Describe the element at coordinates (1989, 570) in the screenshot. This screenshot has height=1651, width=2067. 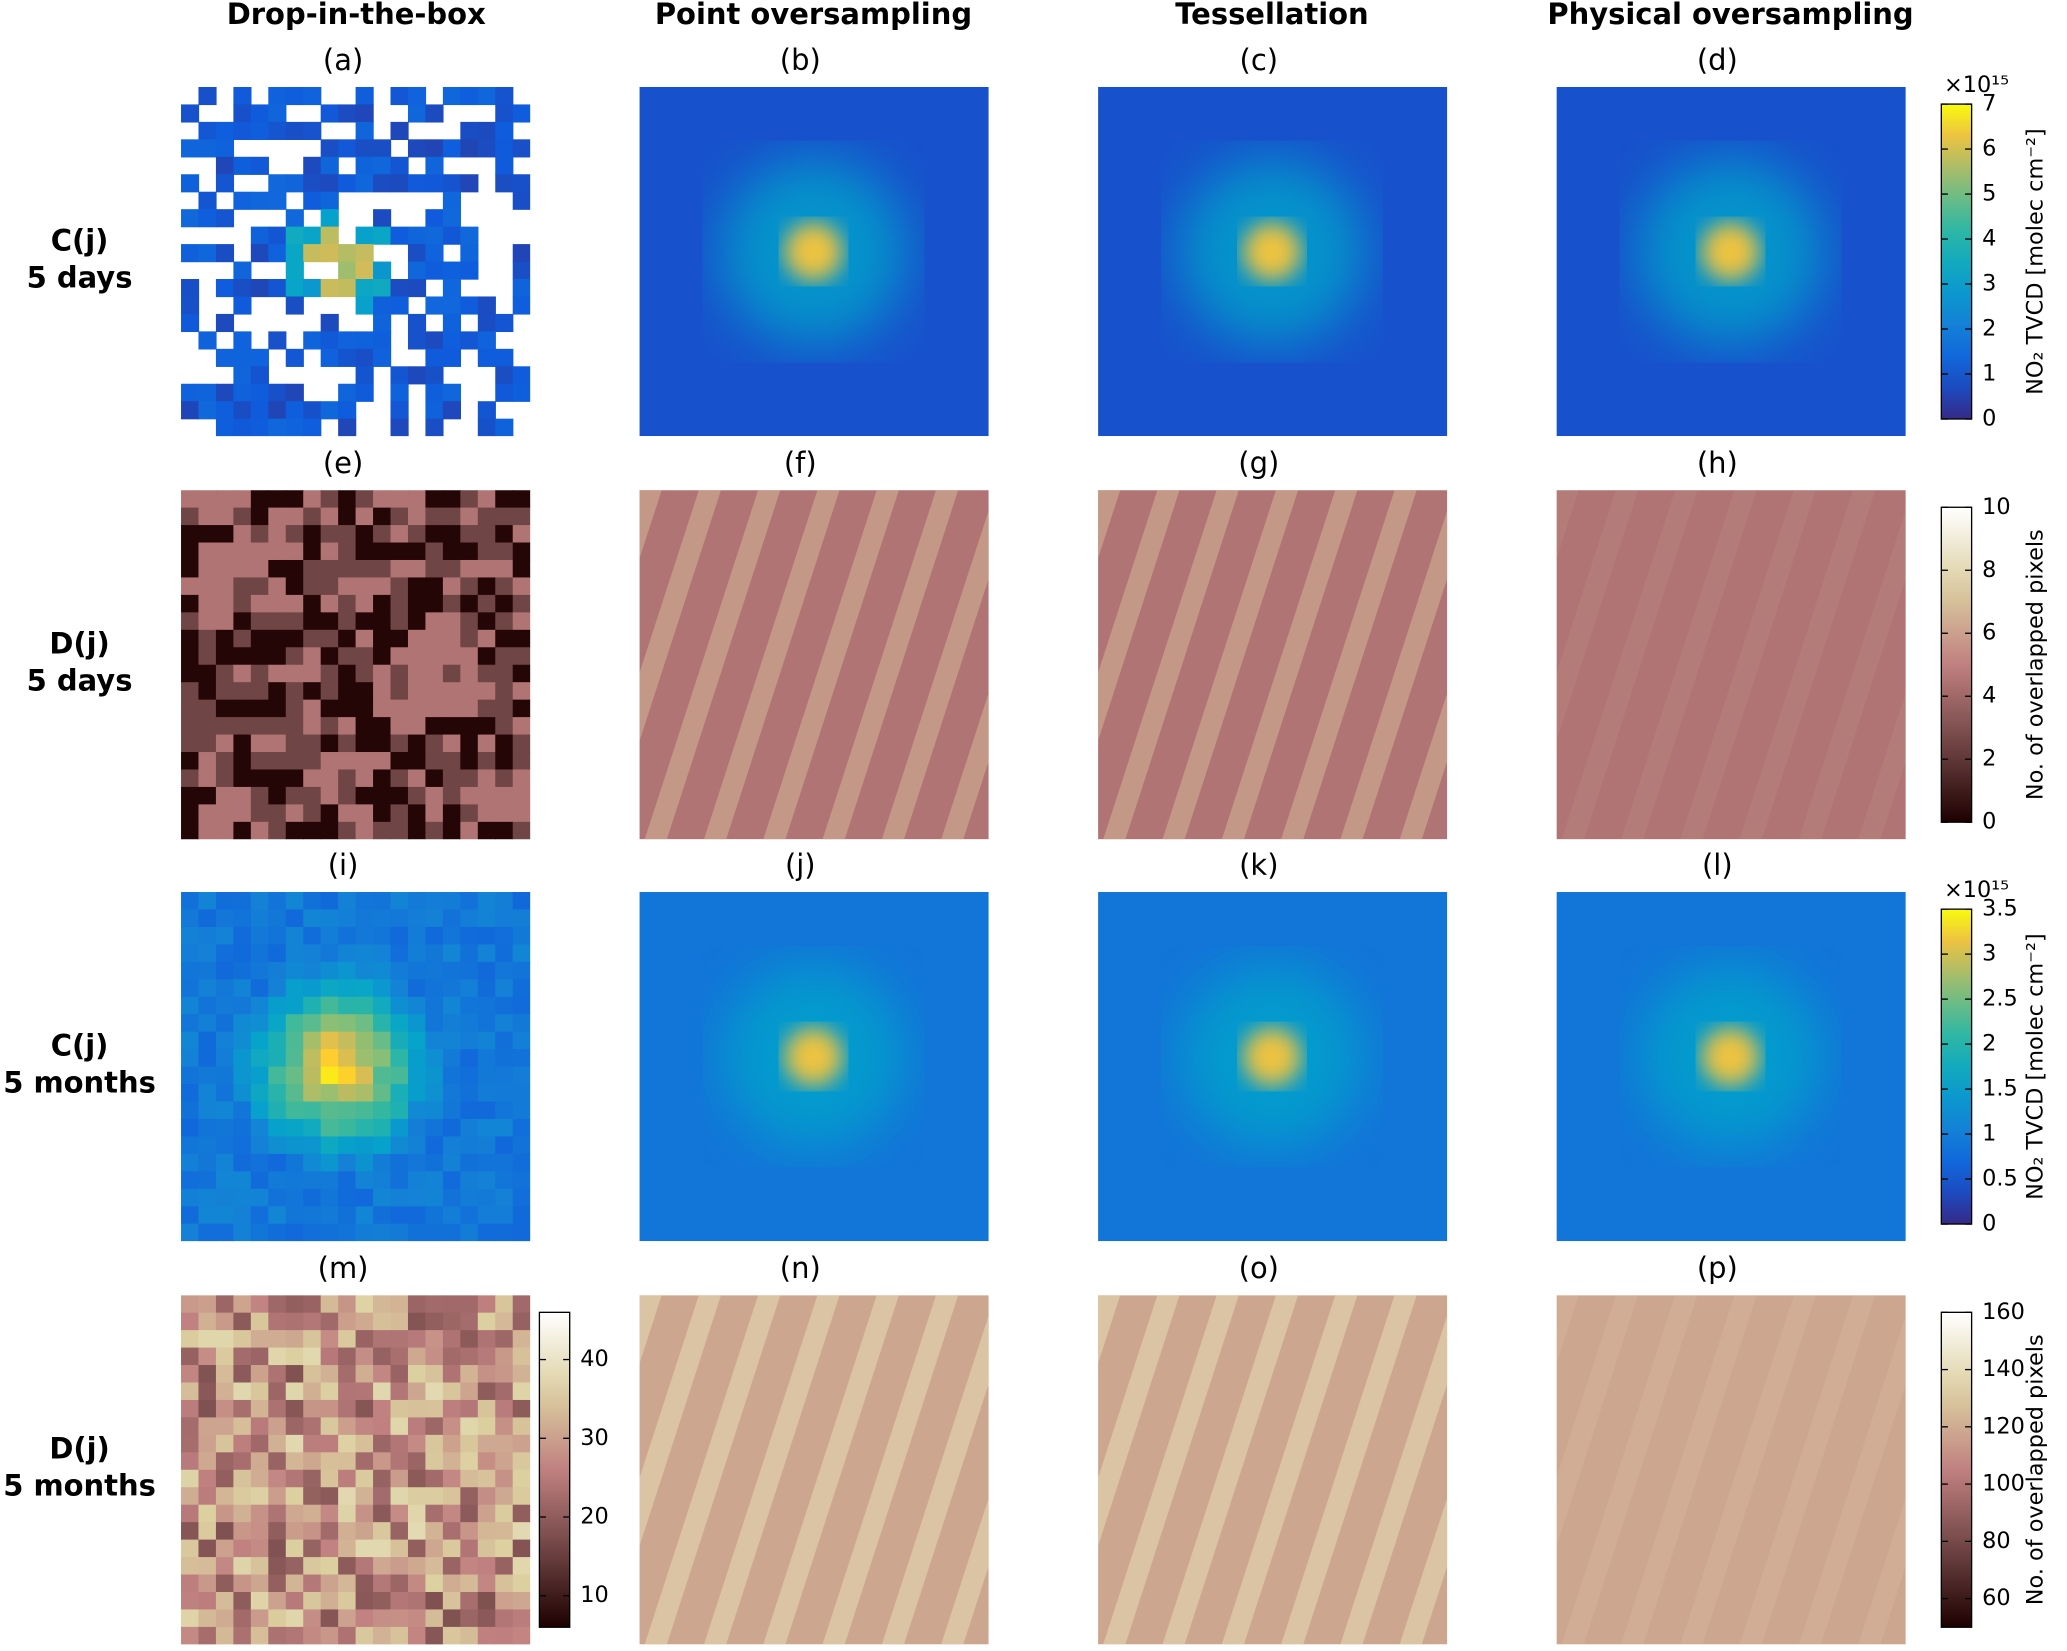
I see `tick-label: 8` at that location.